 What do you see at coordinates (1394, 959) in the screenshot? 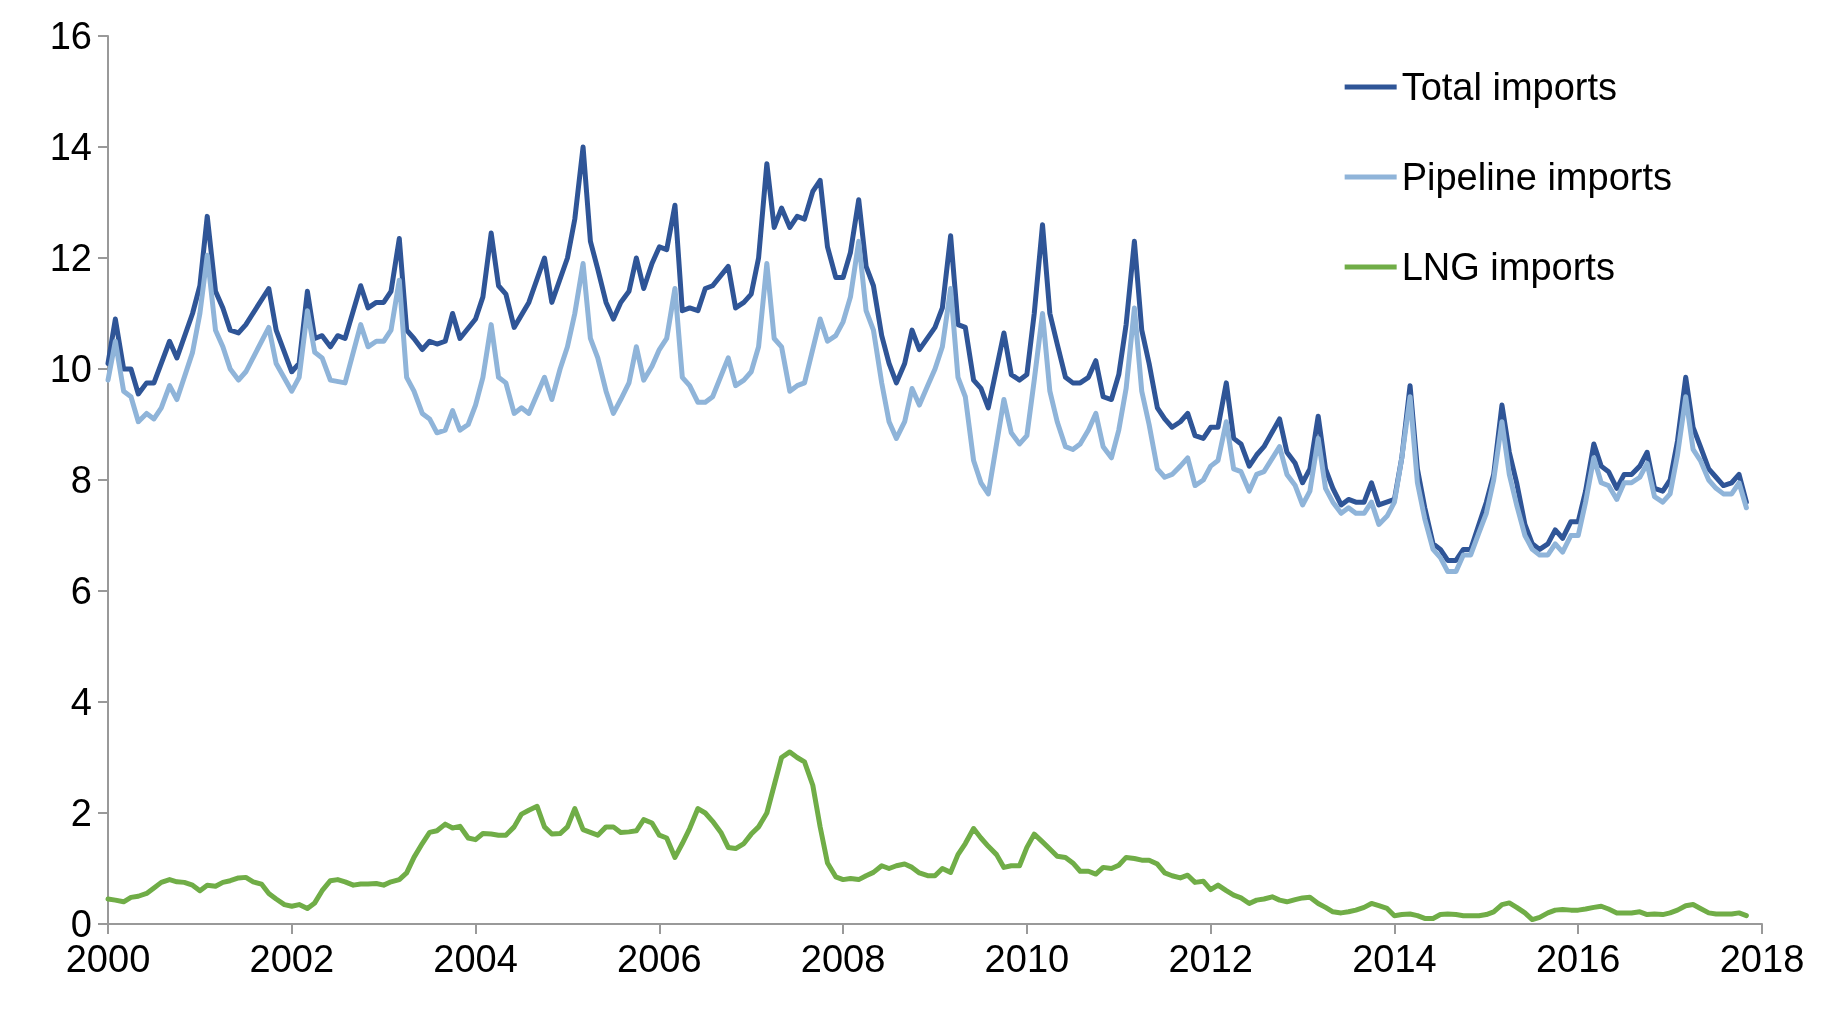
I see `x-tick-label: 2014` at bounding box center [1394, 959].